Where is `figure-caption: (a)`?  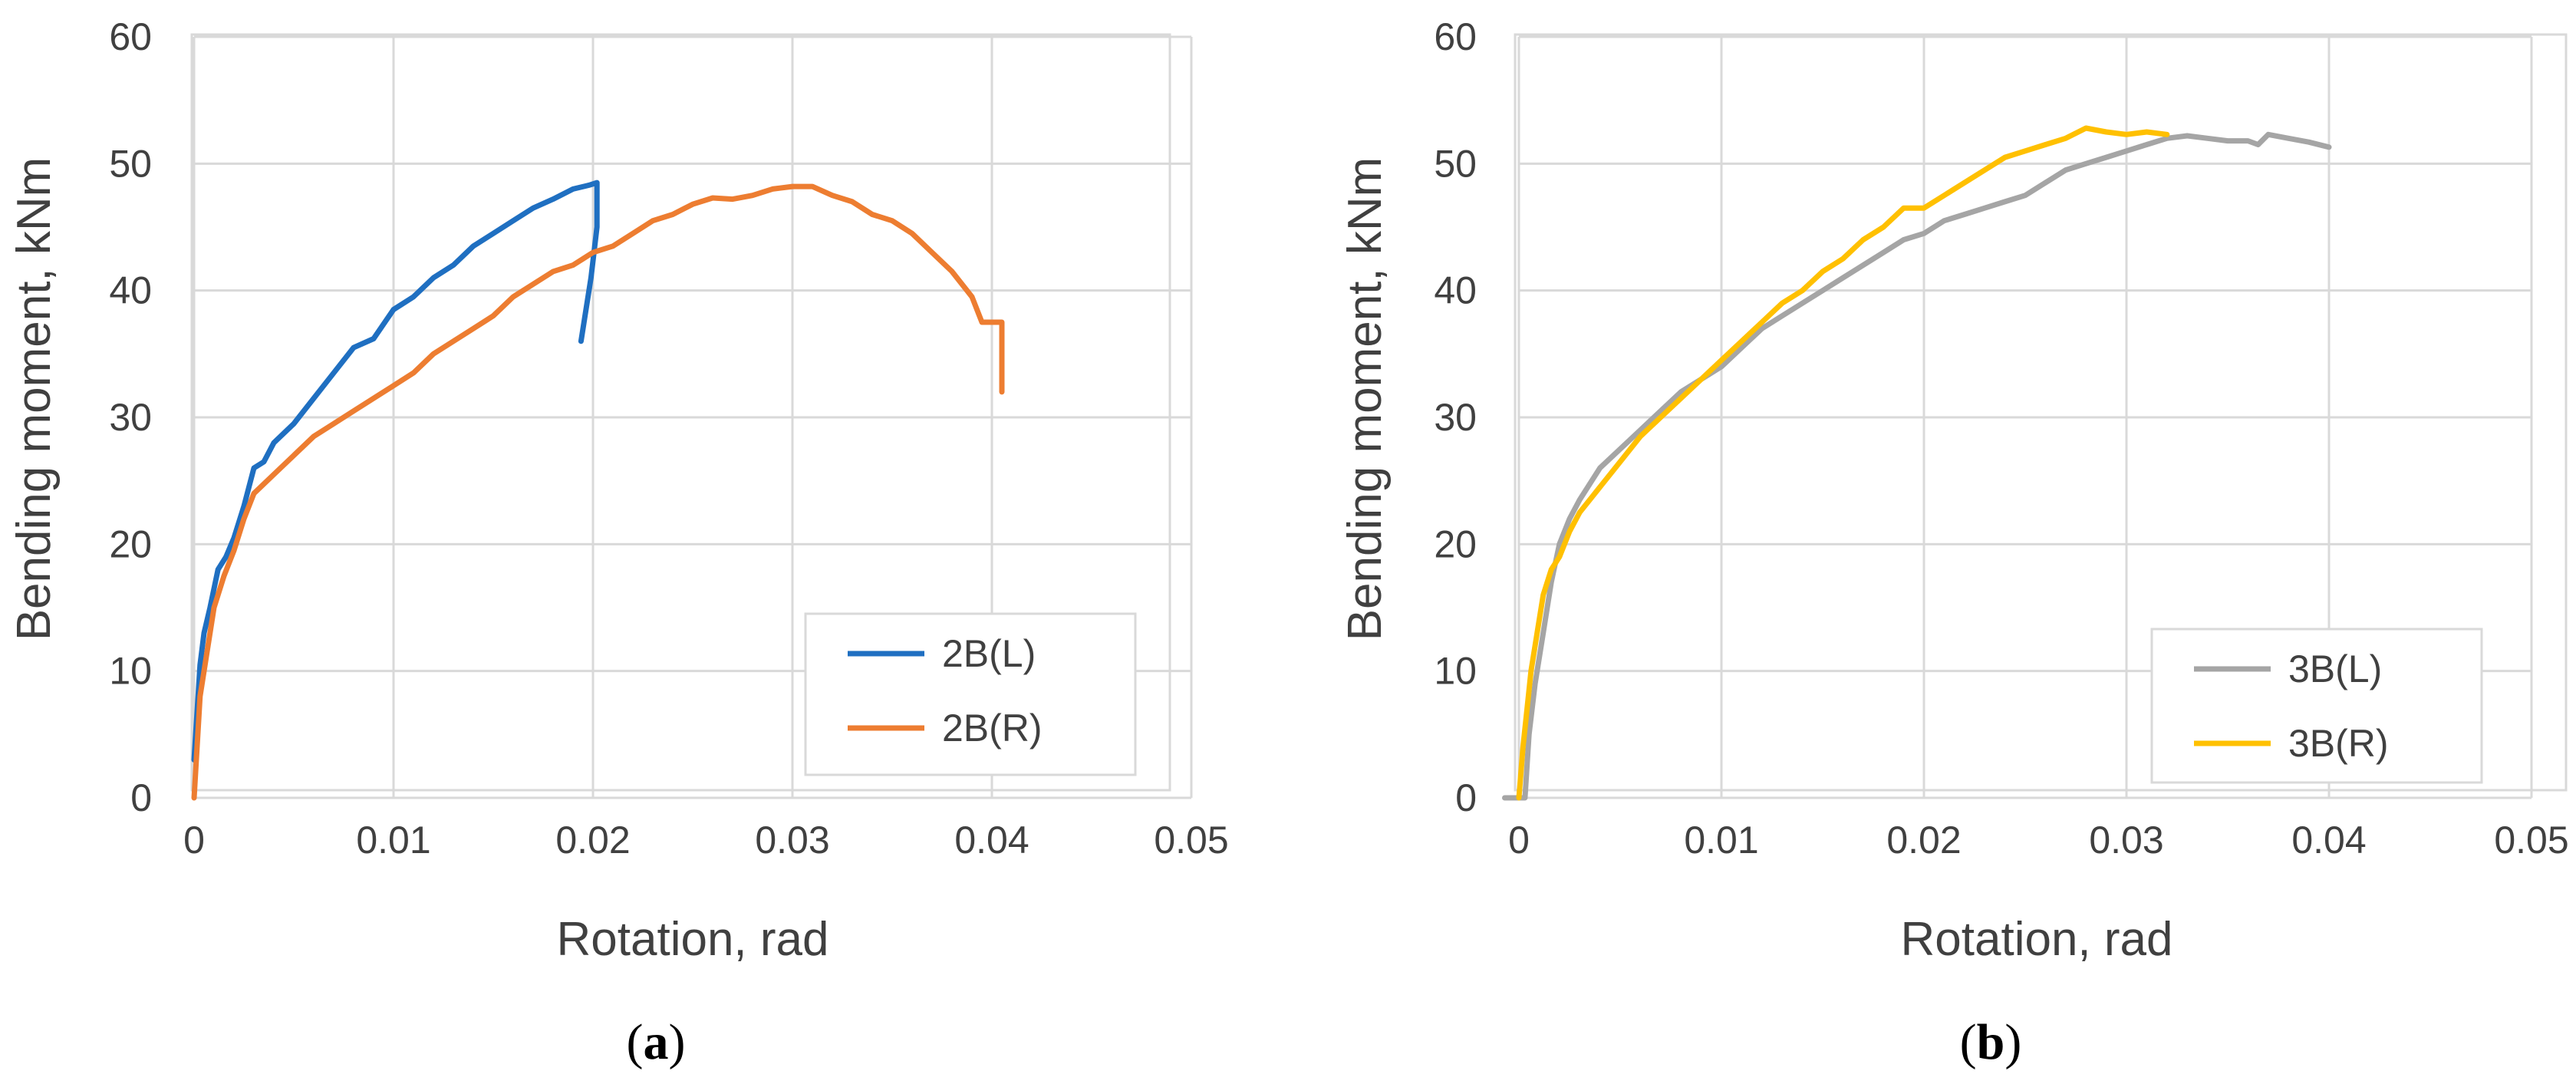
figure-caption: (a) is located at coordinates (656, 1042).